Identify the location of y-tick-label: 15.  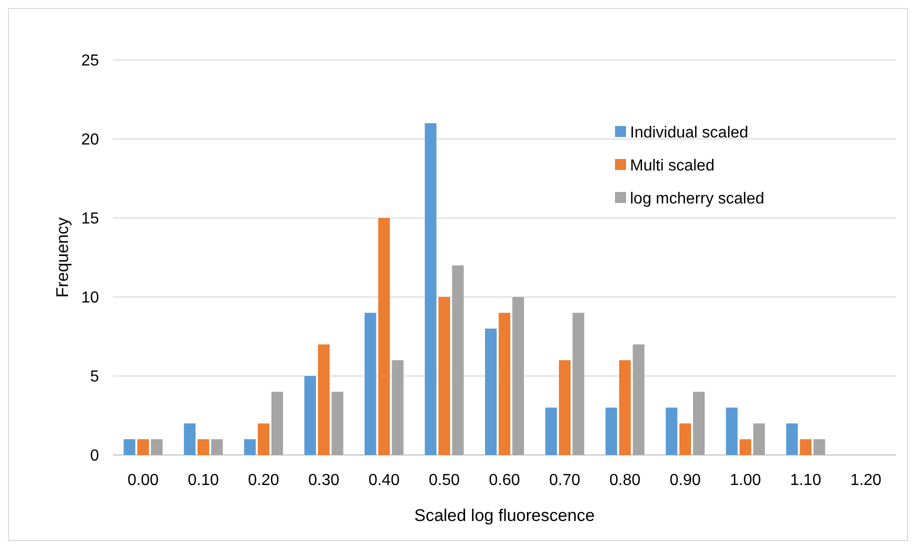
(90, 219).